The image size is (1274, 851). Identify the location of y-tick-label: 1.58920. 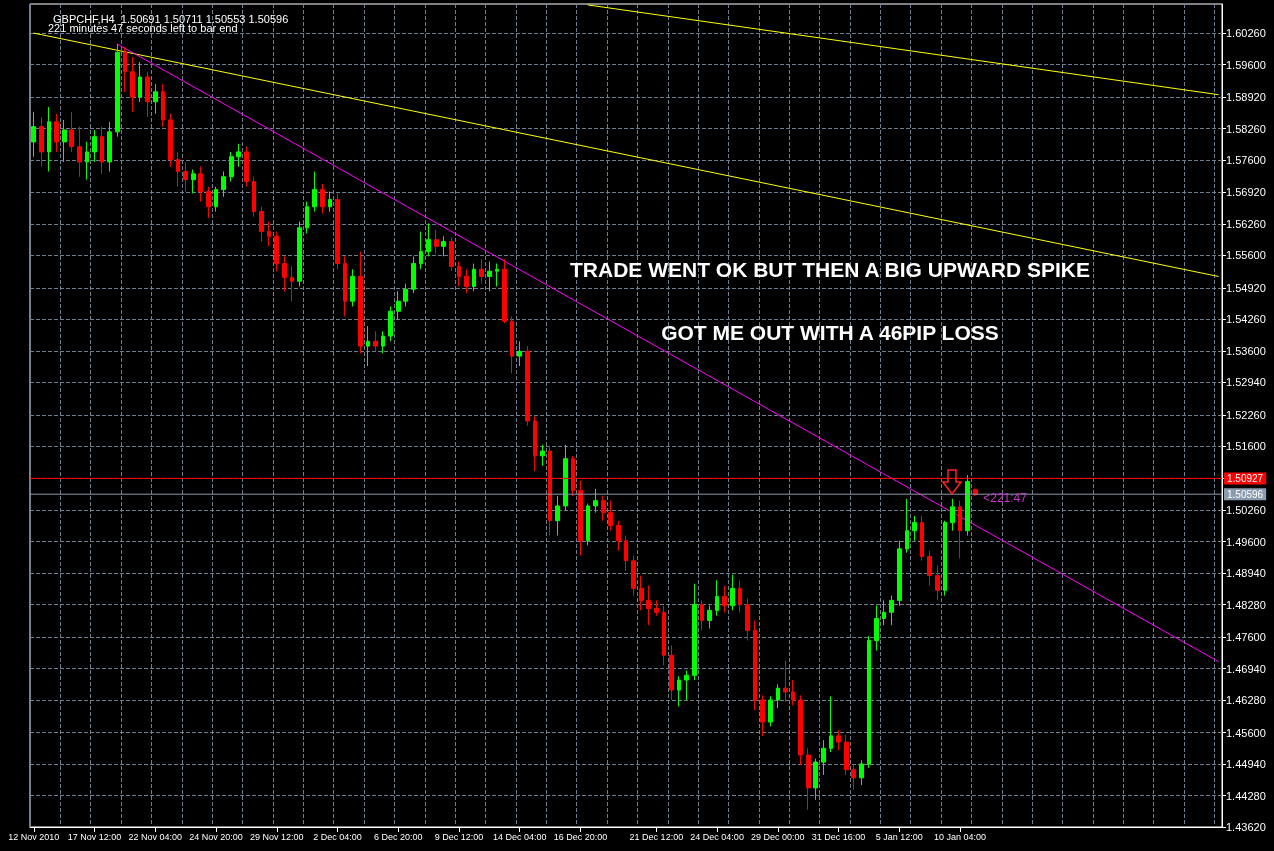
(1246, 97).